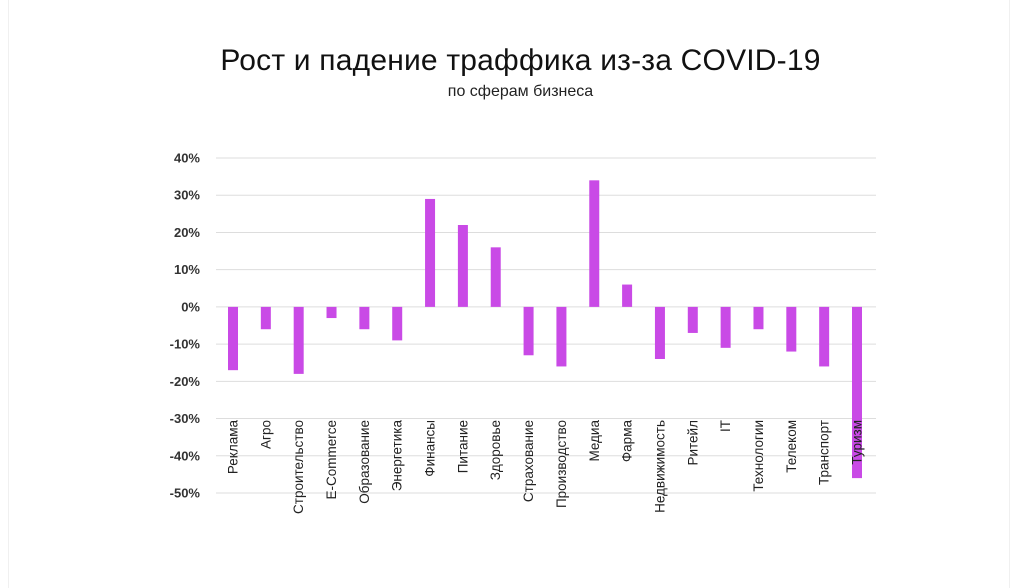  What do you see at coordinates (185, 344) in the screenshot?
I see `y-tick-label: -10%` at bounding box center [185, 344].